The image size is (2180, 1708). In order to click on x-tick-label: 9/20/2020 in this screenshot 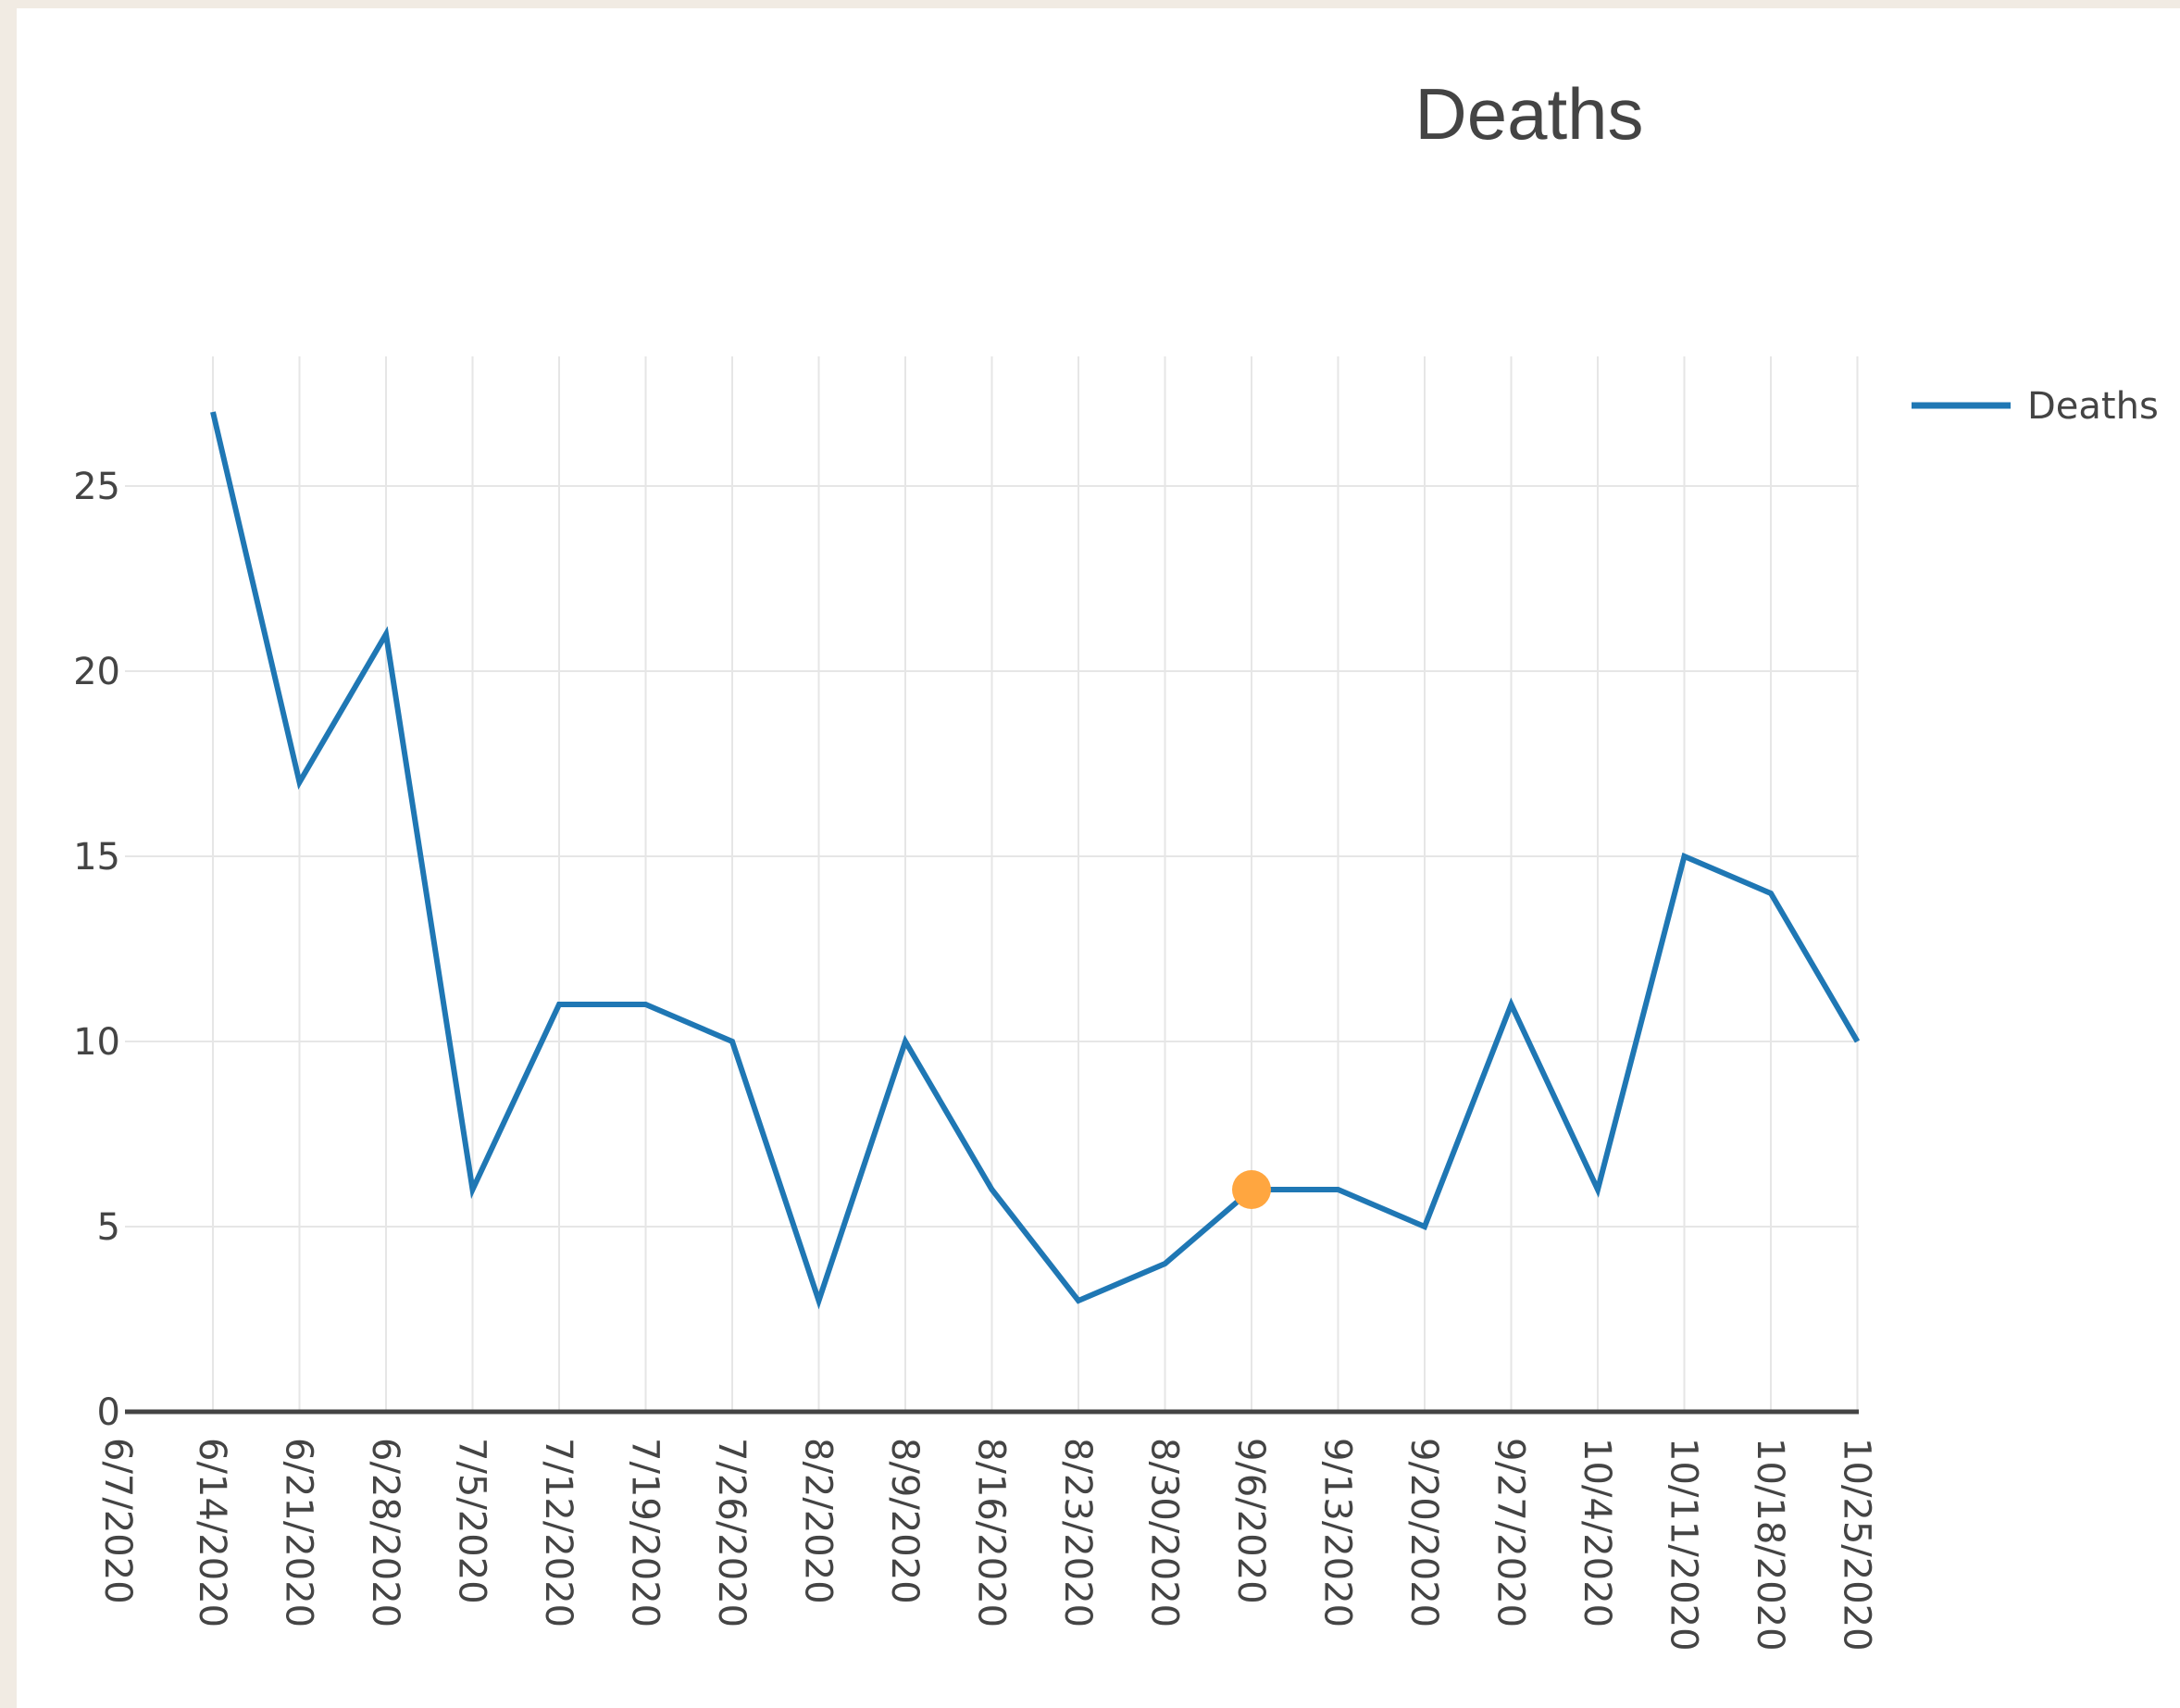, I will do `click(1424, 1532)`.